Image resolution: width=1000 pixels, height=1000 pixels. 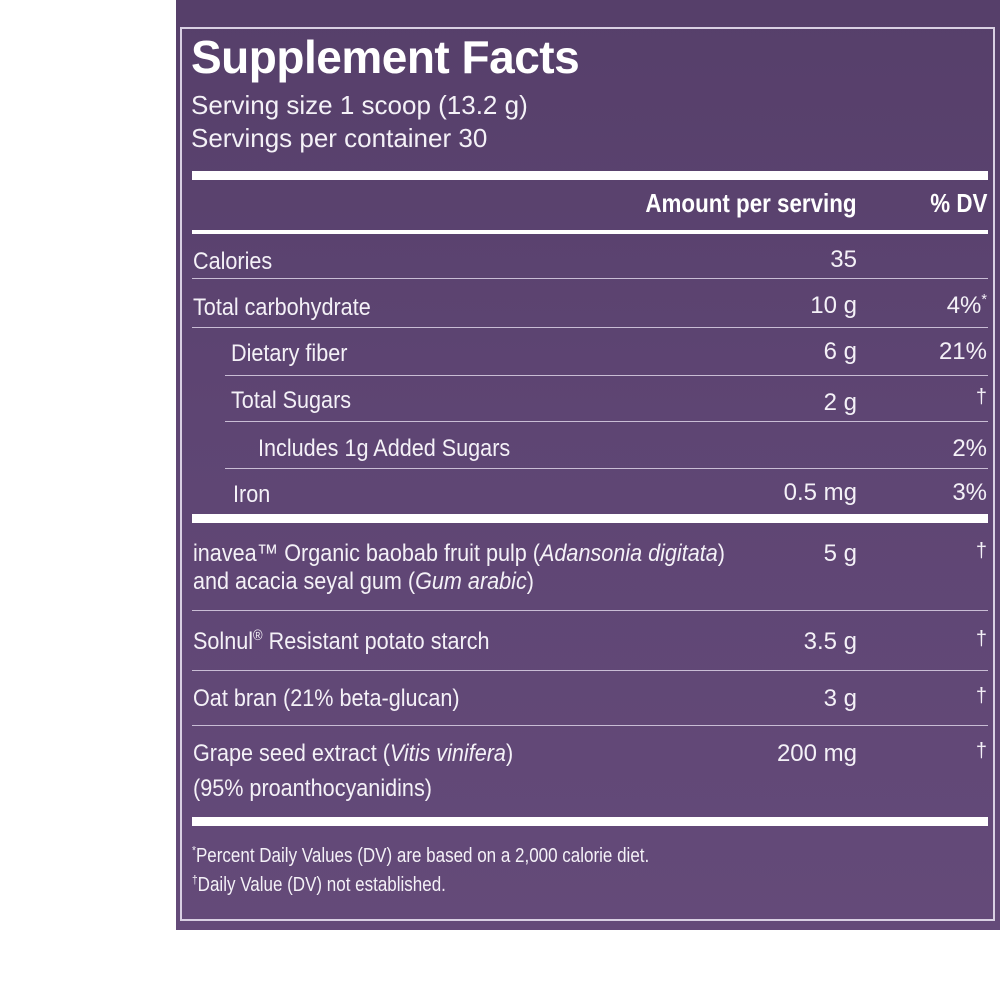 I want to click on amount-per-serving-header: Amount per serving, so click(x=751, y=203).